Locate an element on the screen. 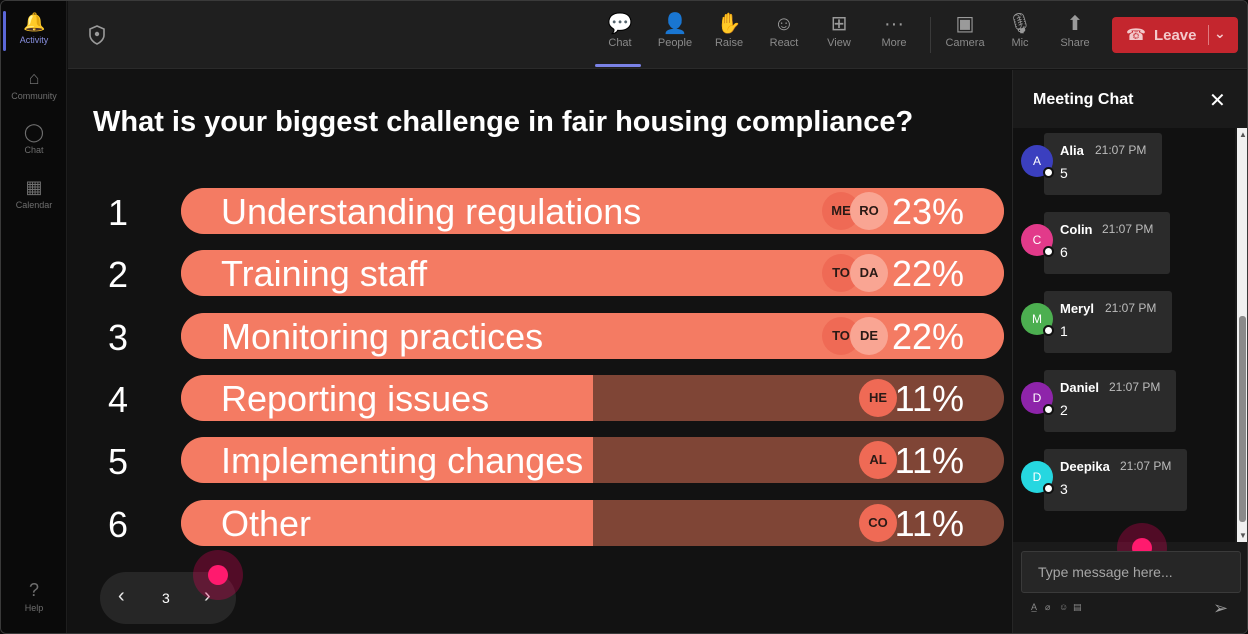 The height and width of the screenshot is (634, 1248). chat-icon: 💬 is located at coordinates (620, 24).